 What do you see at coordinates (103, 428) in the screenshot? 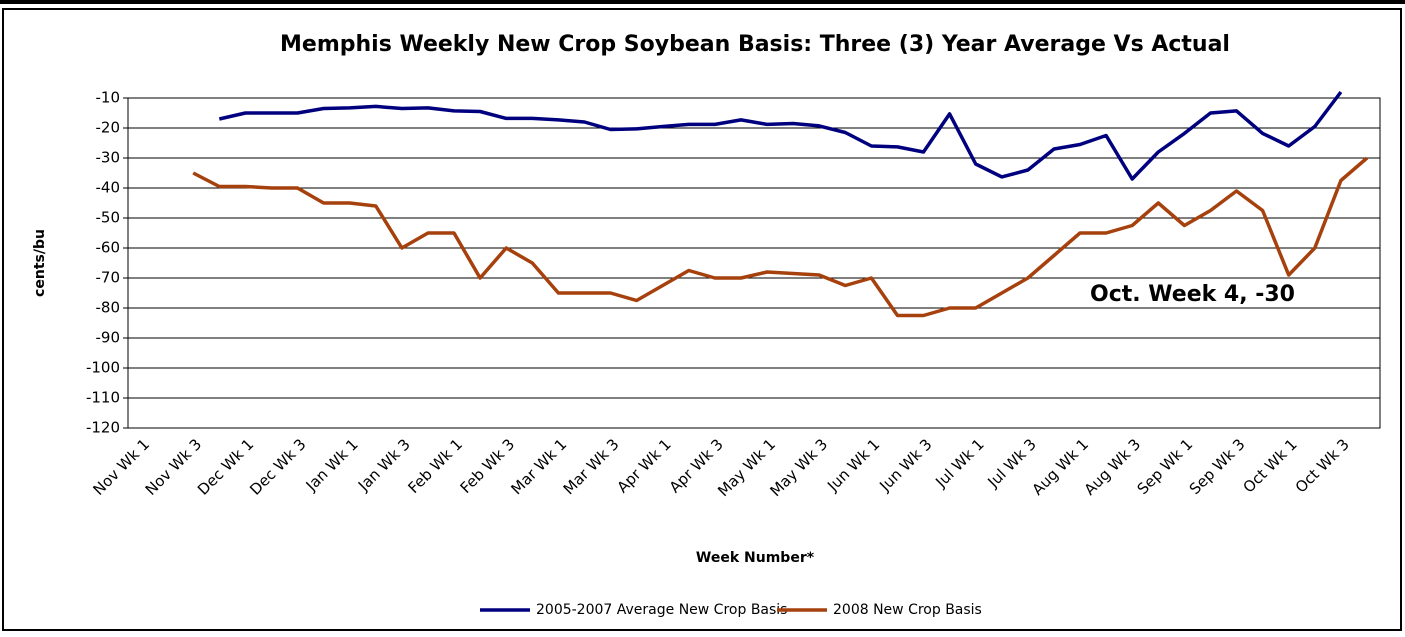
I see `y-tick-label: -120` at bounding box center [103, 428].